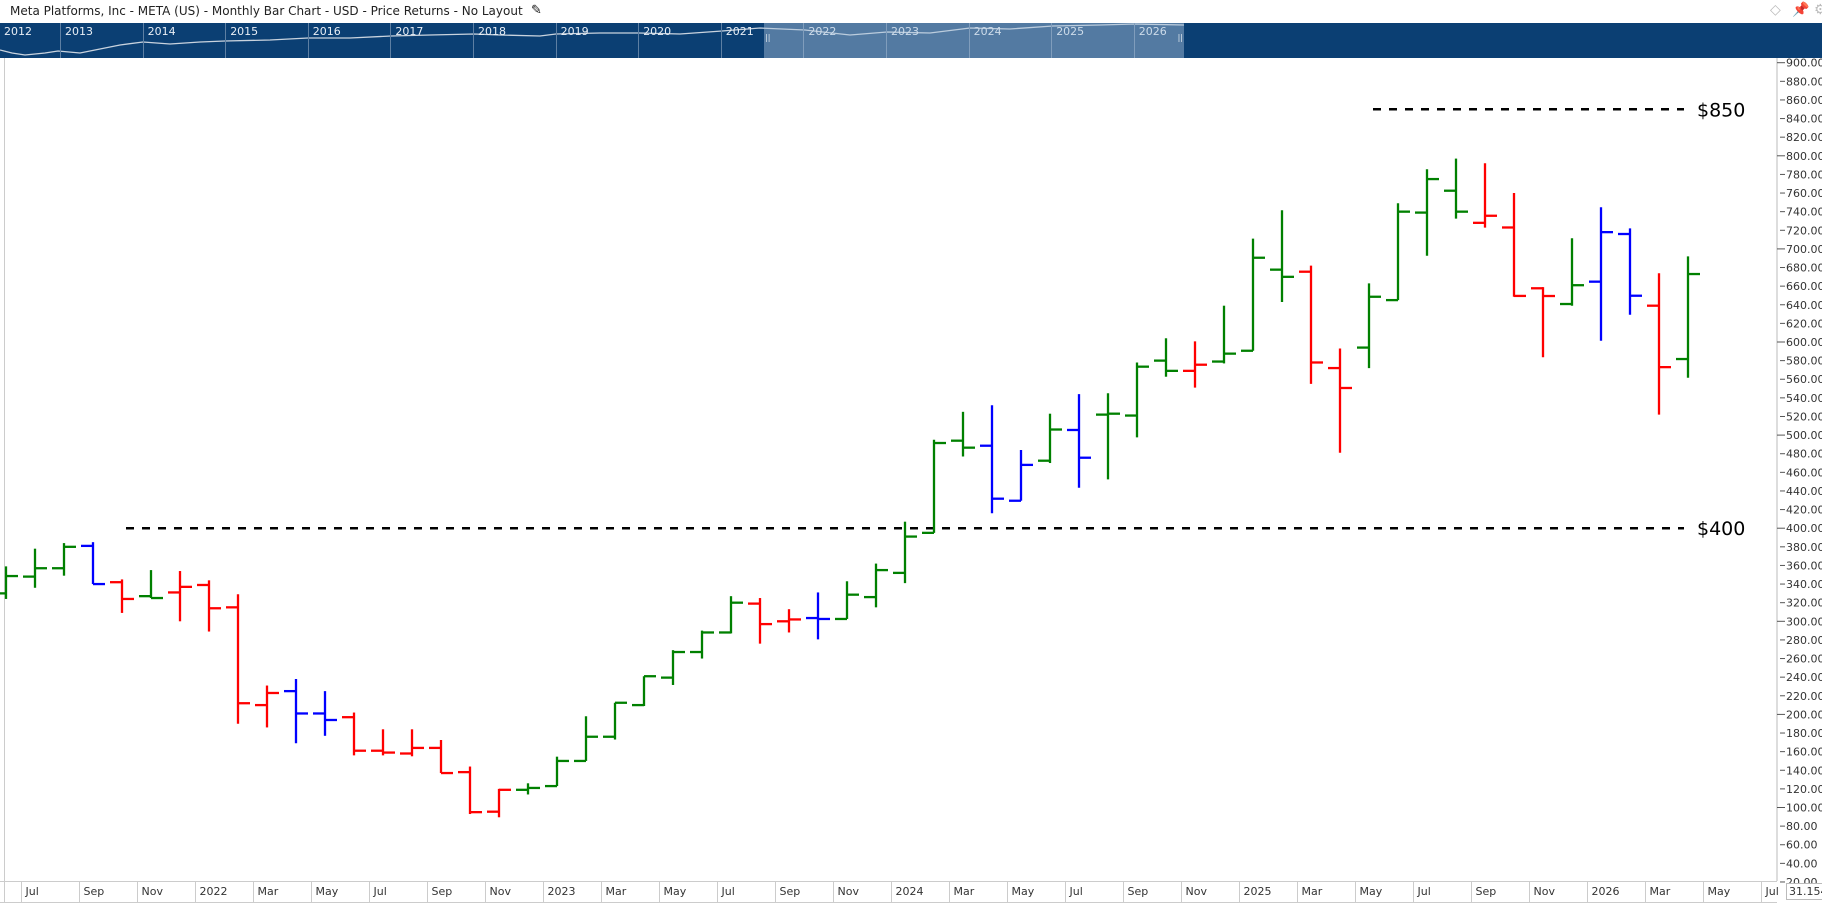  I want to click on diamond-icon: ◇, so click(1775, 10).